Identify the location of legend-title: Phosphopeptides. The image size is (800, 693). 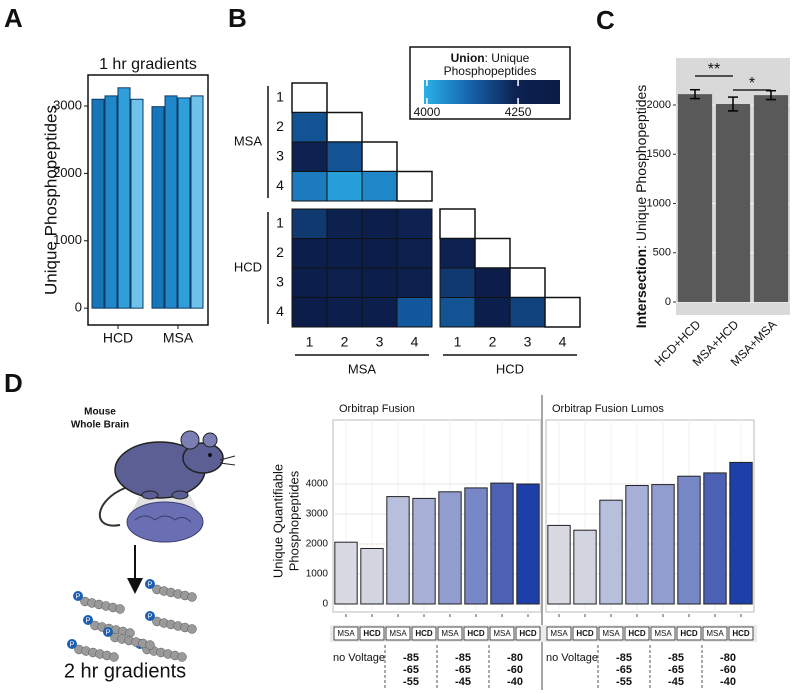
(490, 71).